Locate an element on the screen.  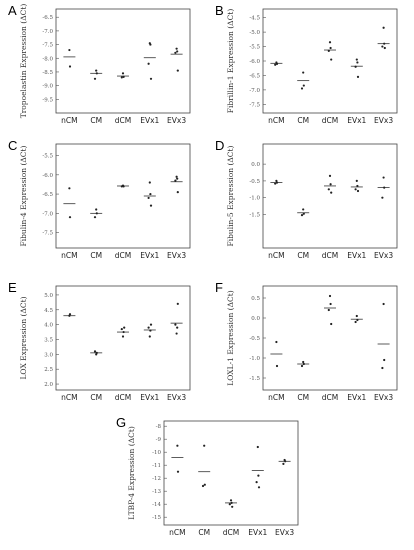
y-tick-label: -1.0 is located at coordinates (254, 199).